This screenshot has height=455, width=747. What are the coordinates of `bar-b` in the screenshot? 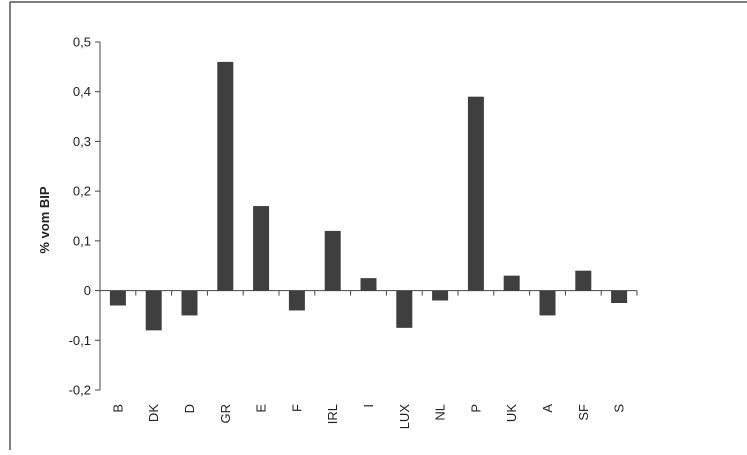 It's located at (117, 298).